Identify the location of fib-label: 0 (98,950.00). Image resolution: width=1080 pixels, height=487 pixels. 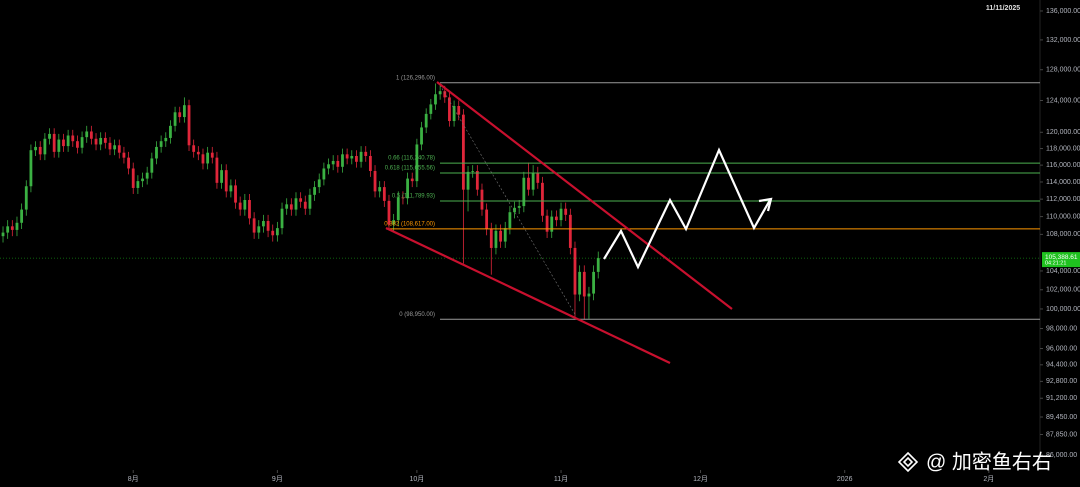
(417, 315).